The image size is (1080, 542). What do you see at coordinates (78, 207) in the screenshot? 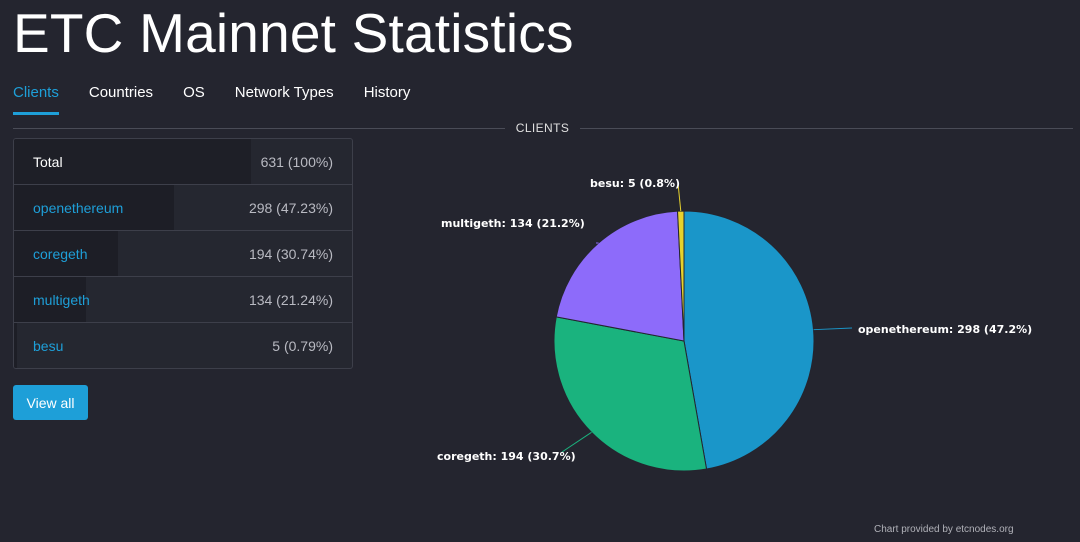
I see `client-link-openethereum: openethereum` at bounding box center [78, 207].